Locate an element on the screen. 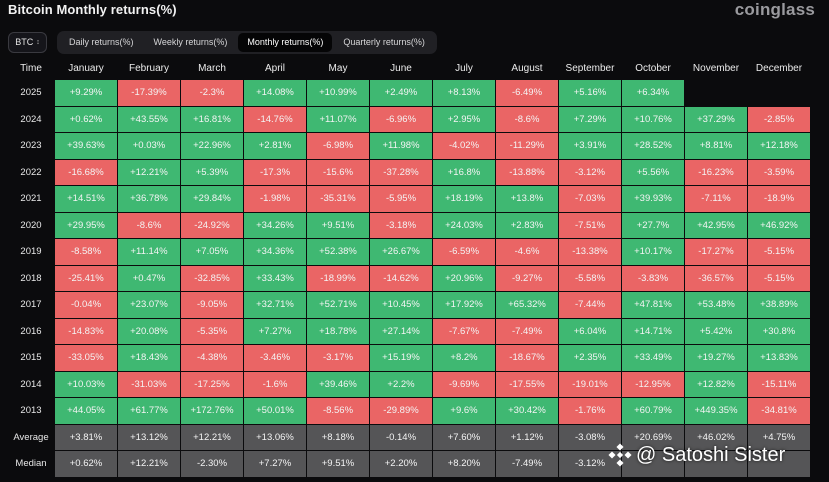 This screenshot has height=482, width=829. column-header-march: March is located at coordinates (212, 68).